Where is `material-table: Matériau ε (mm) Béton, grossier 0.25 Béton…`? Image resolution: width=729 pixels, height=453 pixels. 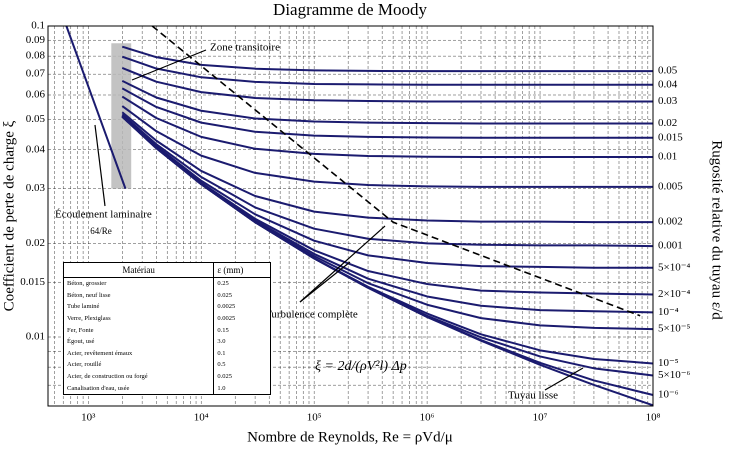
material-table: Matériau ε (mm) Béton, grossier 0.25 Béton… is located at coordinates (167, 328).